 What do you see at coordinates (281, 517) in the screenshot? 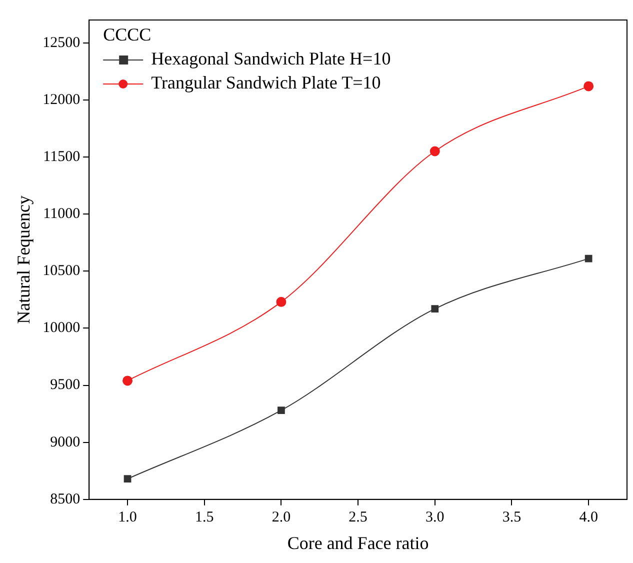
I see `x-tick-label: 2.0` at bounding box center [281, 517].